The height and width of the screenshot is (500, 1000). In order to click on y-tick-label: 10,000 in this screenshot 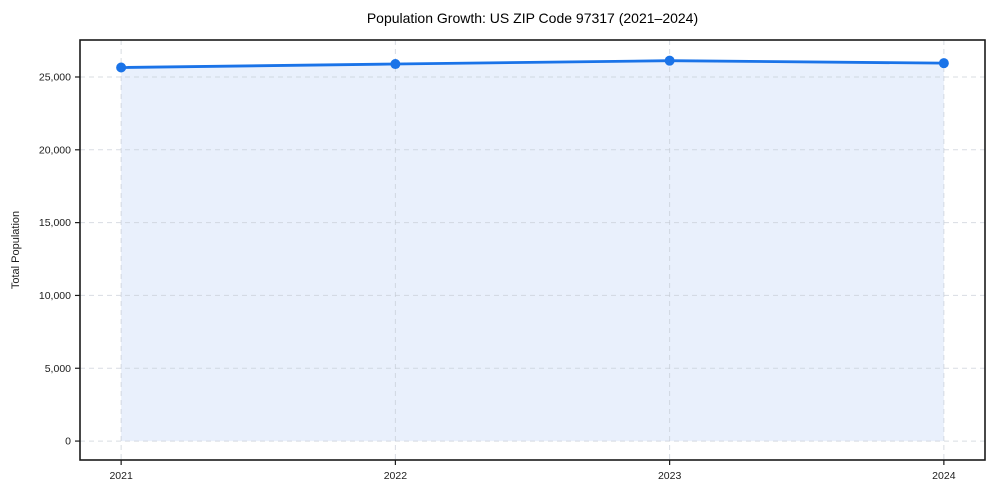, I will do `click(55, 296)`.